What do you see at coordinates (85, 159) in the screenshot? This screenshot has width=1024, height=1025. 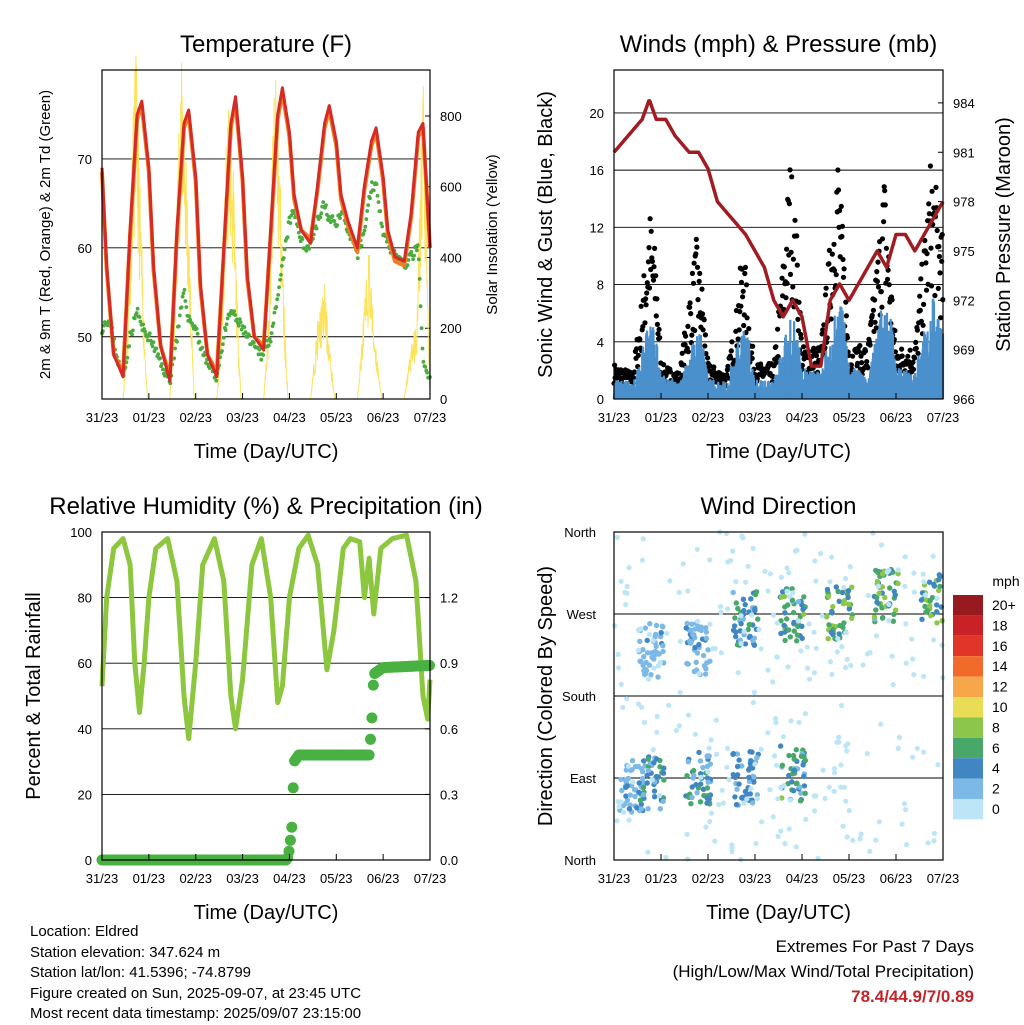 I see `y-tick-label: 70` at bounding box center [85, 159].